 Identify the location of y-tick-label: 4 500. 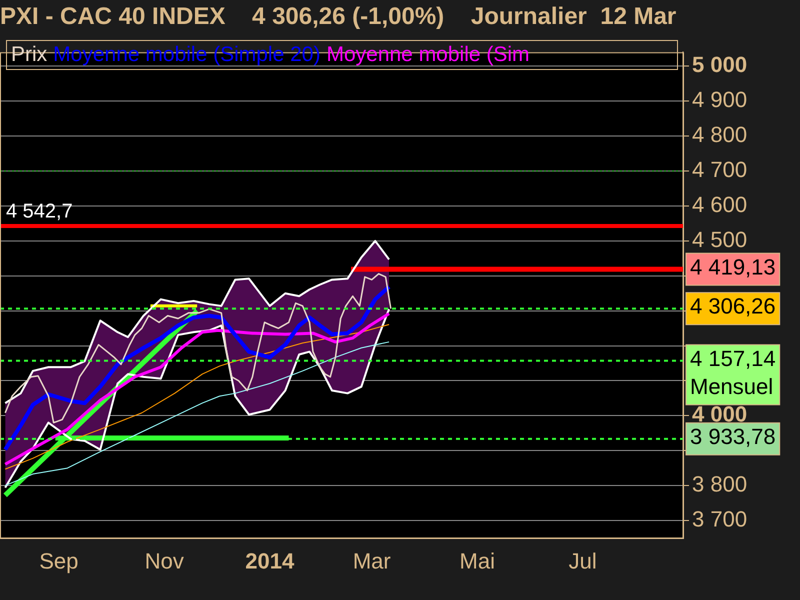
(720, 239).